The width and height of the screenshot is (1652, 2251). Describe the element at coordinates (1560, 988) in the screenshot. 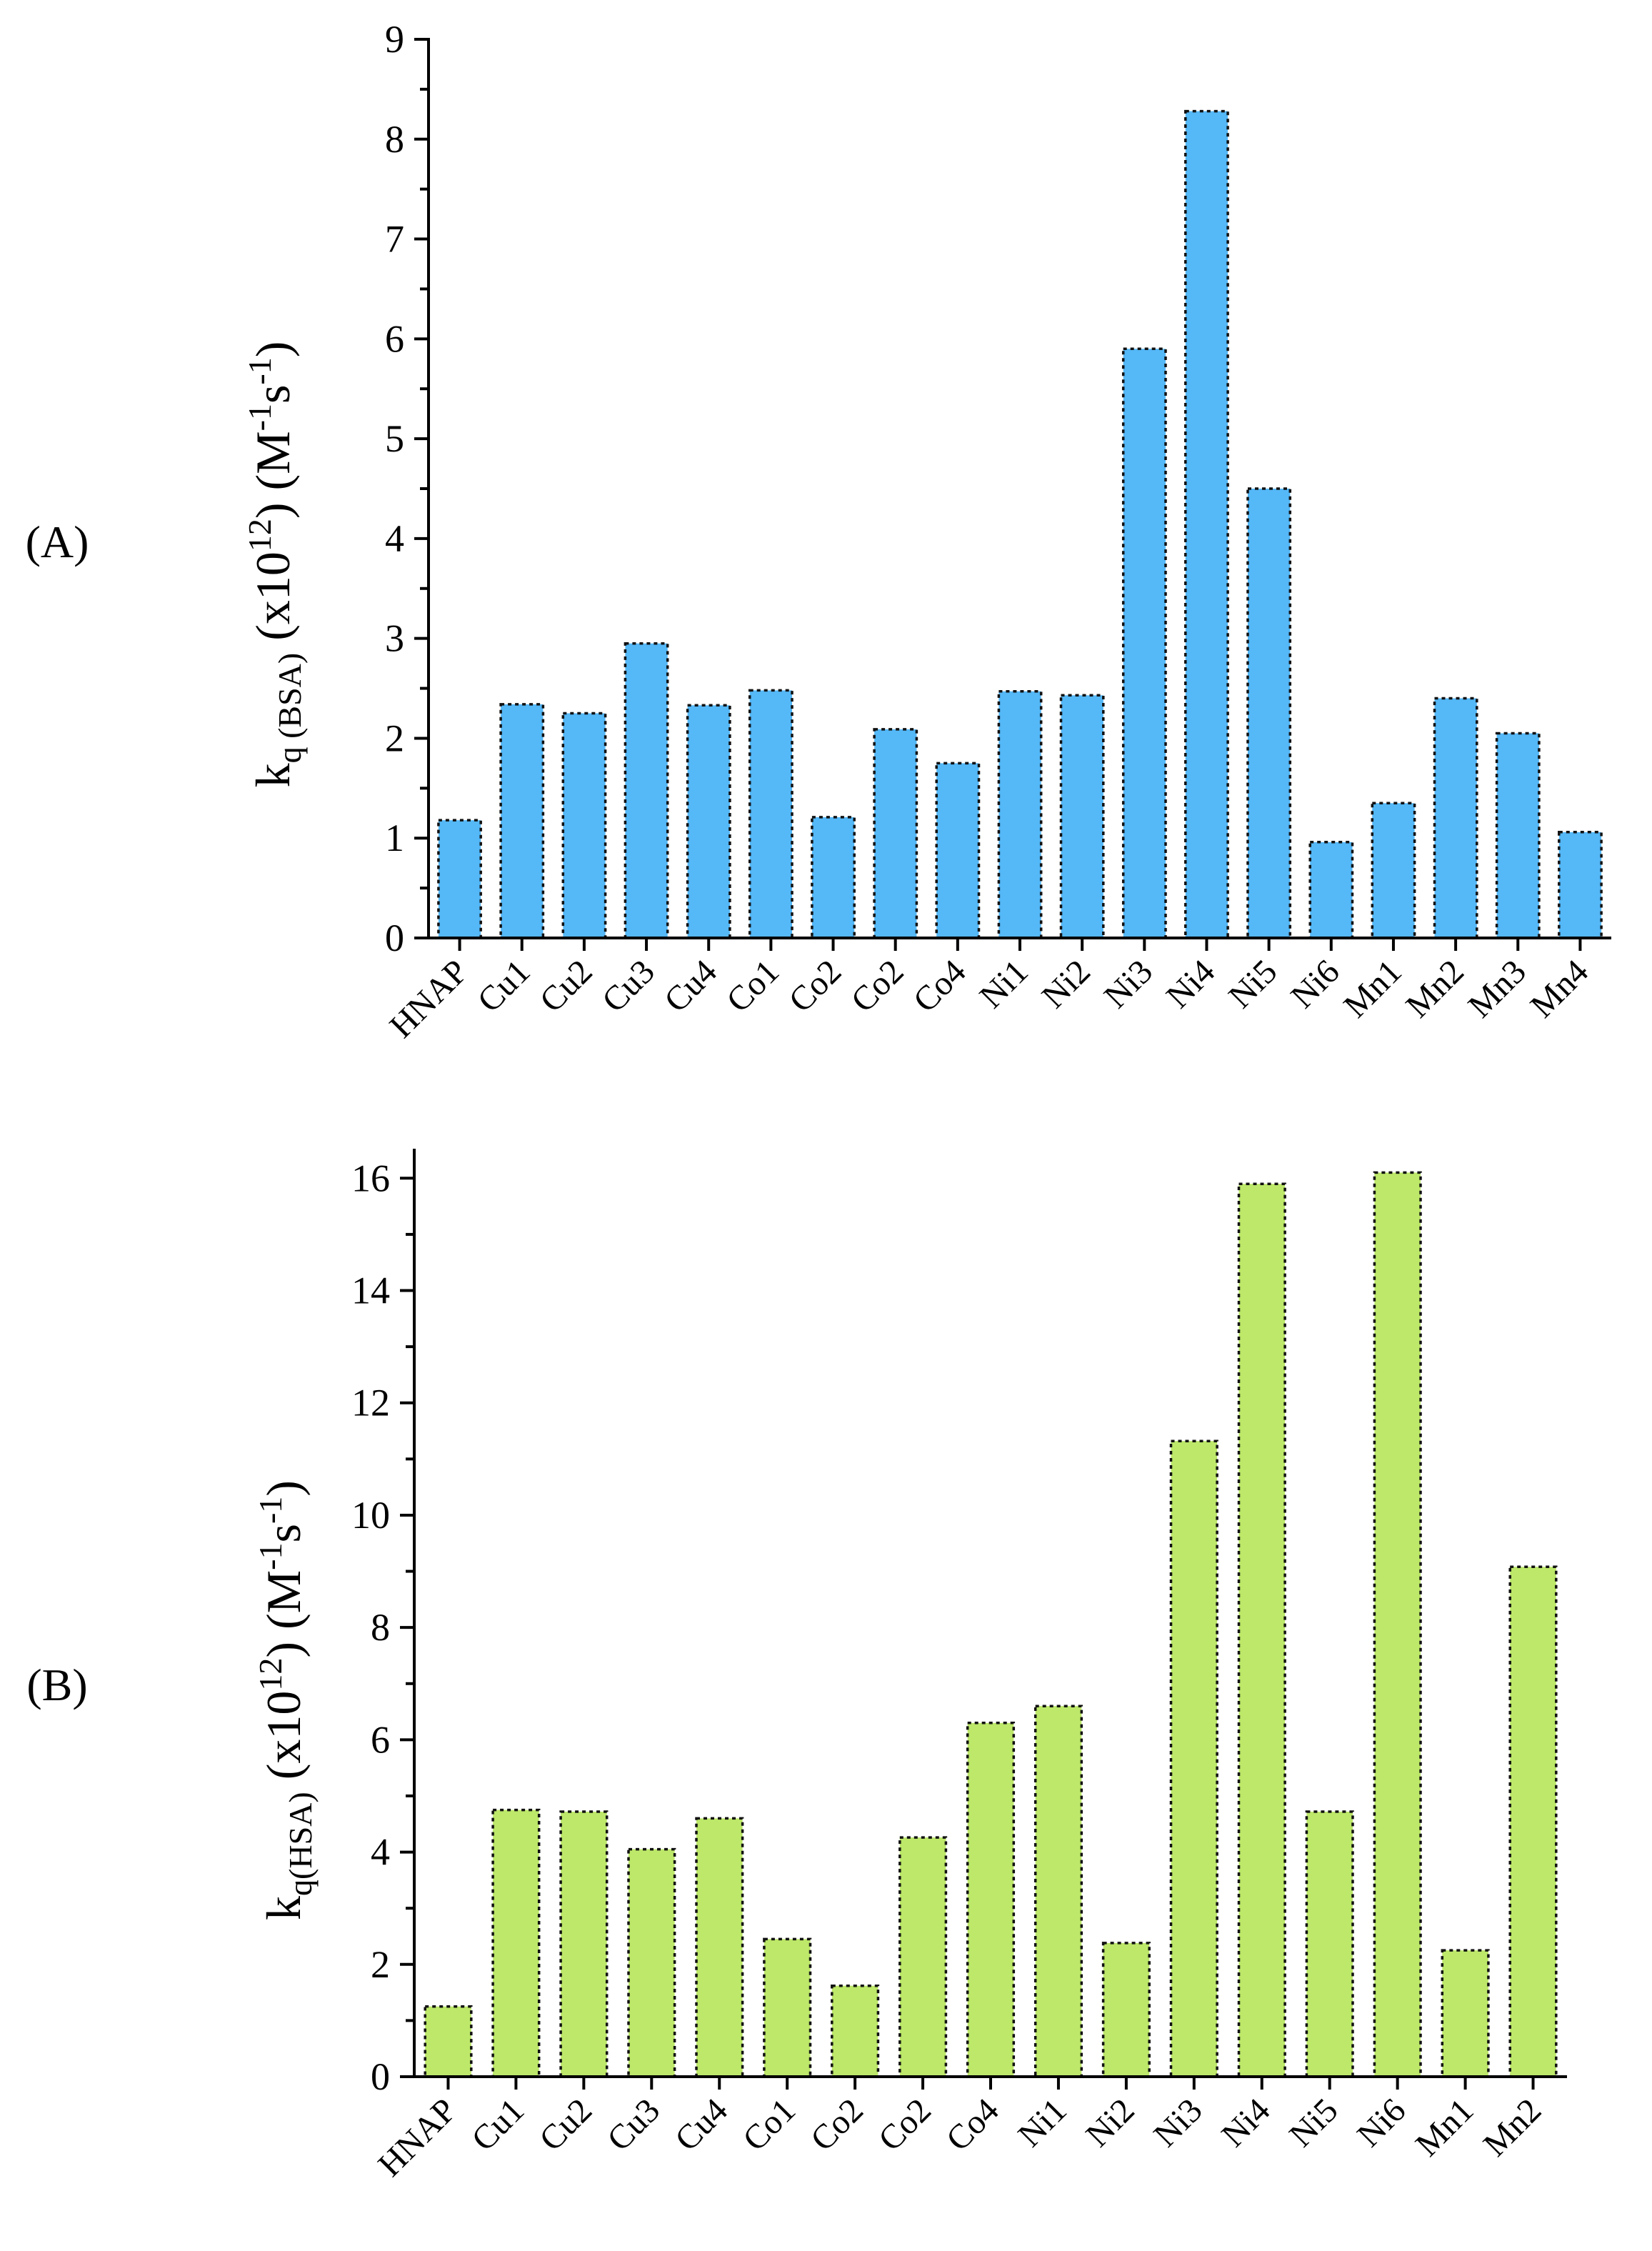

I see `x-tick-label: Mn4` at that location.